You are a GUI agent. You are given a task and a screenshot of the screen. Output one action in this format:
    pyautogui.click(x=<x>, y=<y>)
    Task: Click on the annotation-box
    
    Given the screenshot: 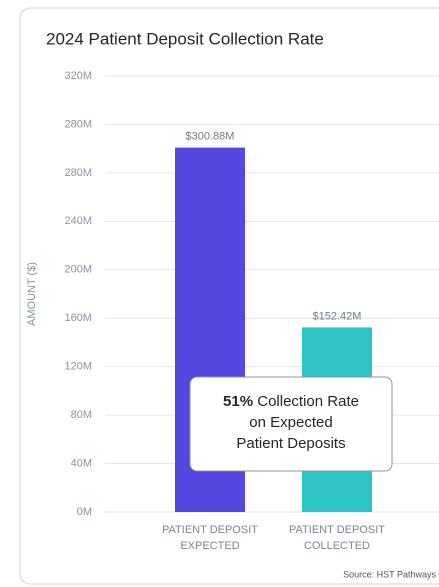 What is the action you would take?
    pyautogui.click(x=291, y=424)
    